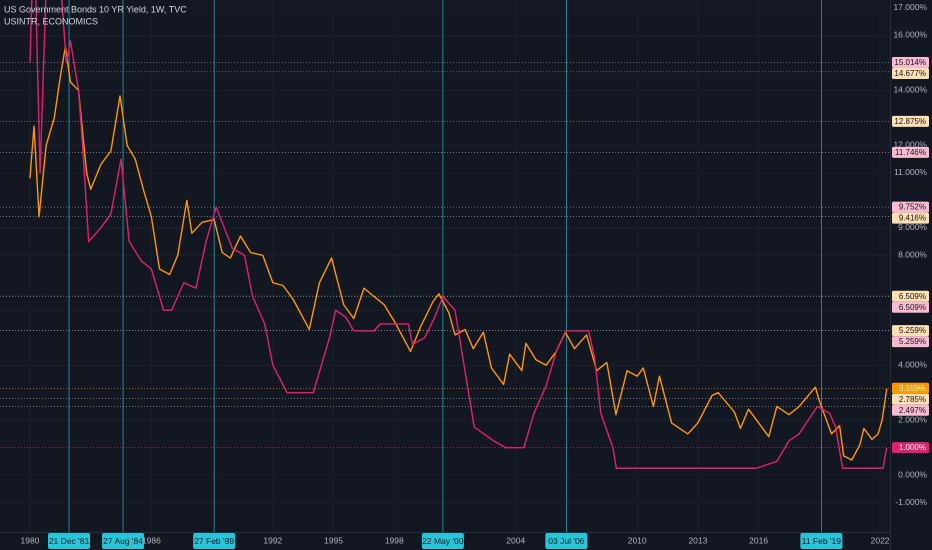 The height and width of the screenshot is (550, 932). What do you see at coordinates (29, 540) in the screenshot?
I see `x-tick-label: 1980` at bounding box center [29, 540].